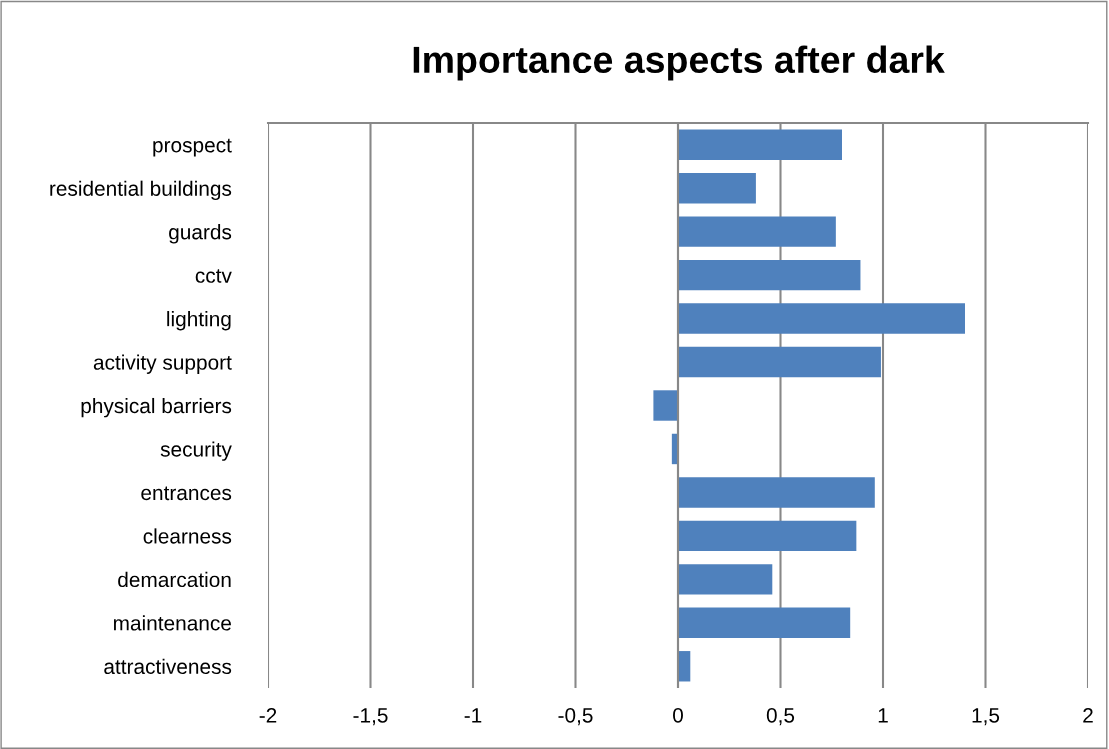  I want to click on y-tick-label: activity support, so click(162, 364).